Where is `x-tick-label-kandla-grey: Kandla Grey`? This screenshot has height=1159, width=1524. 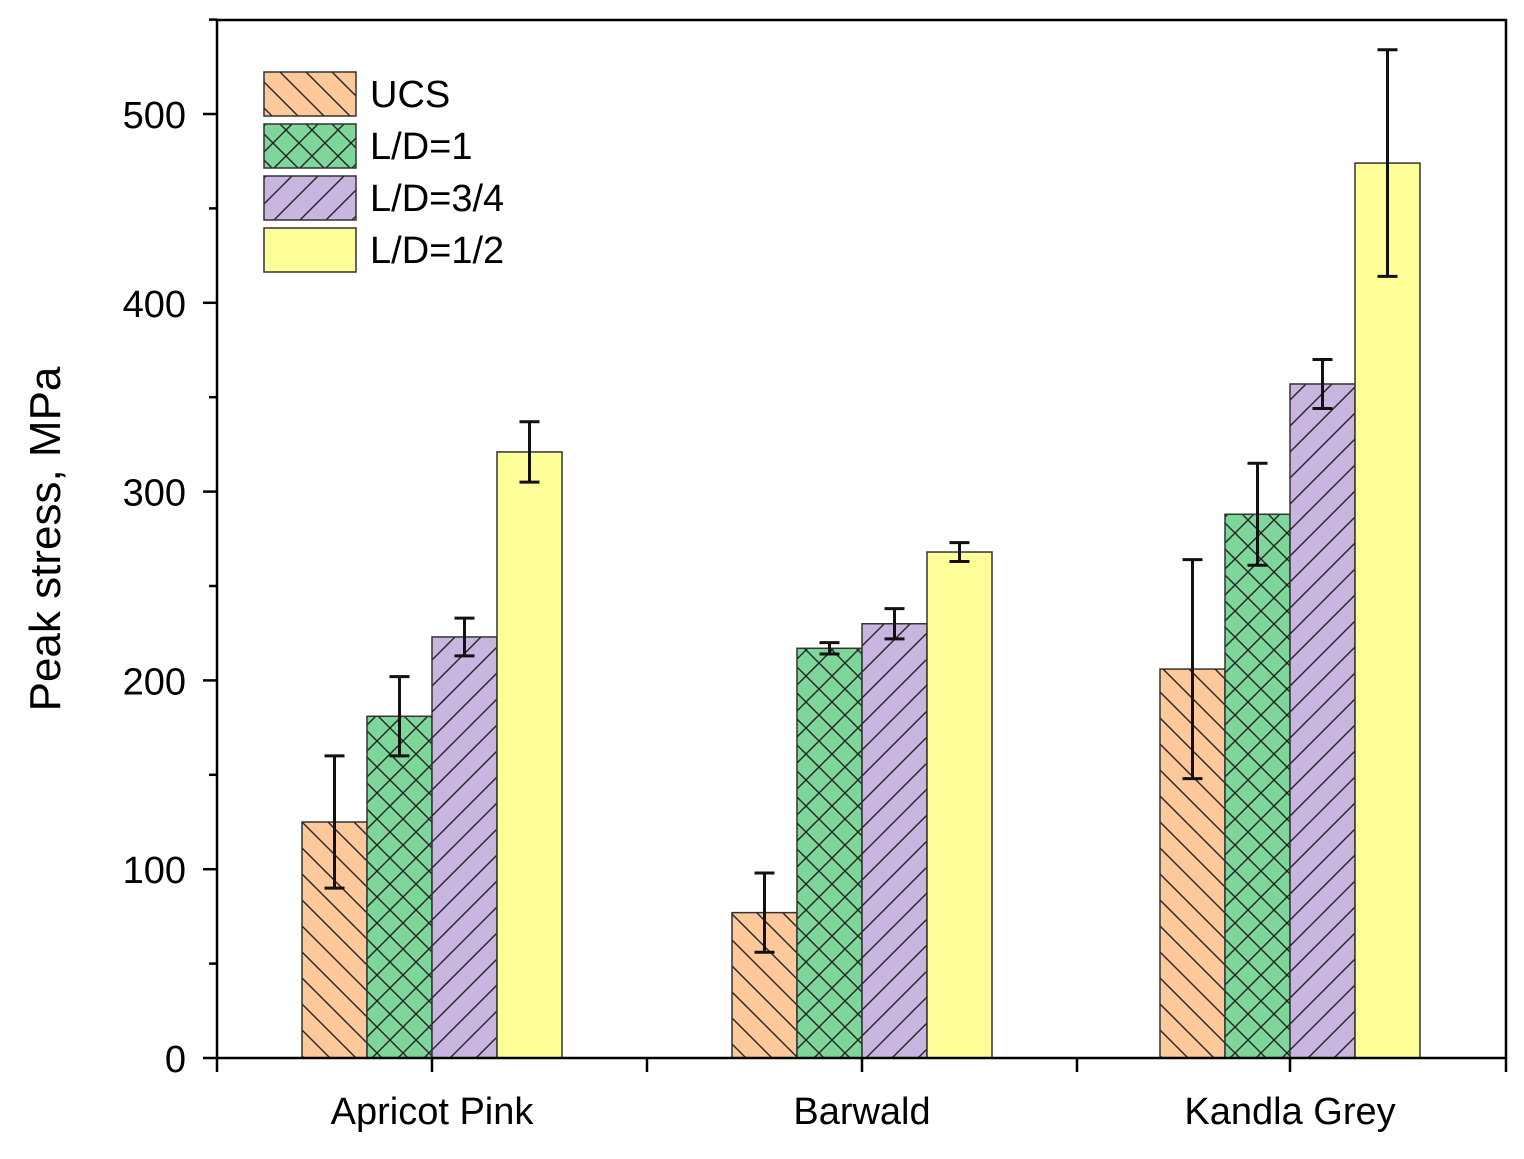 x-tick-label-kandla-grey: Kandla Grey is located at coordinates (1289, 1112).